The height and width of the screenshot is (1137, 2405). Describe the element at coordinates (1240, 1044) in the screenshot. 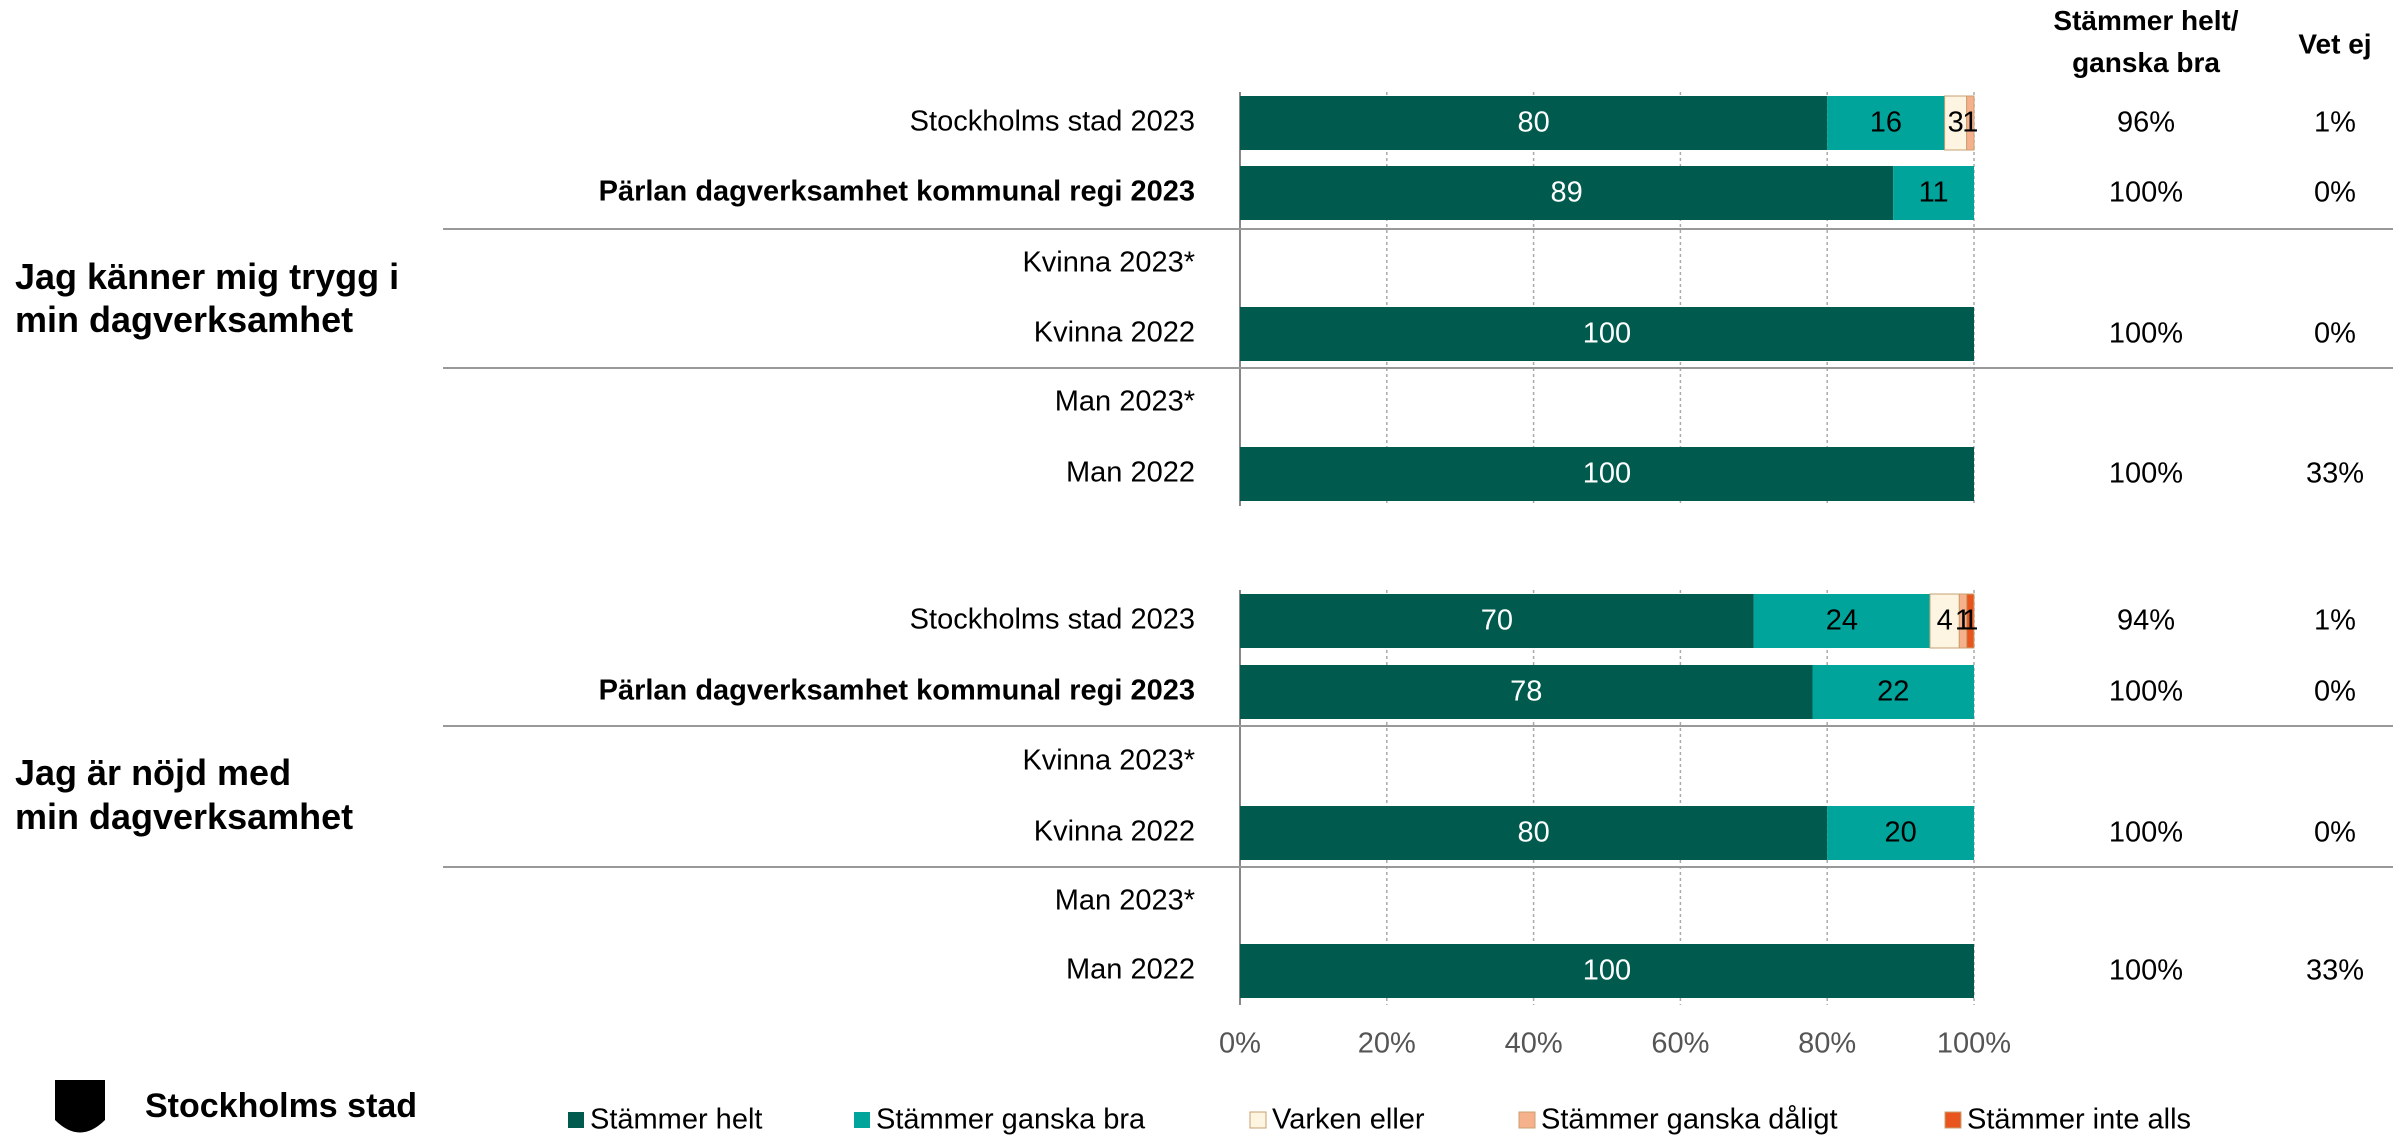

I see `x-tick-label: 0%` at that location.